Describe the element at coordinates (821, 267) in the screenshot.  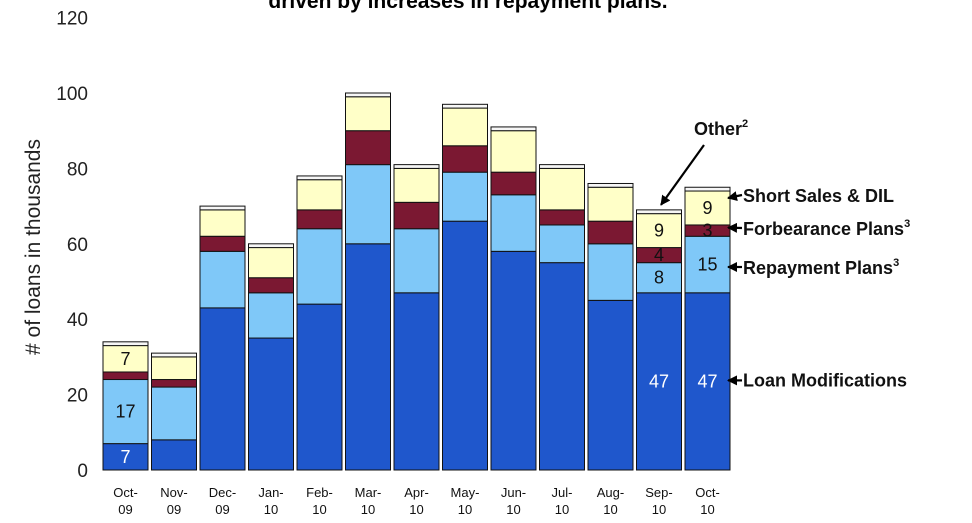
I see `legend-repayment-plans: Repayment Plans3` at that location.